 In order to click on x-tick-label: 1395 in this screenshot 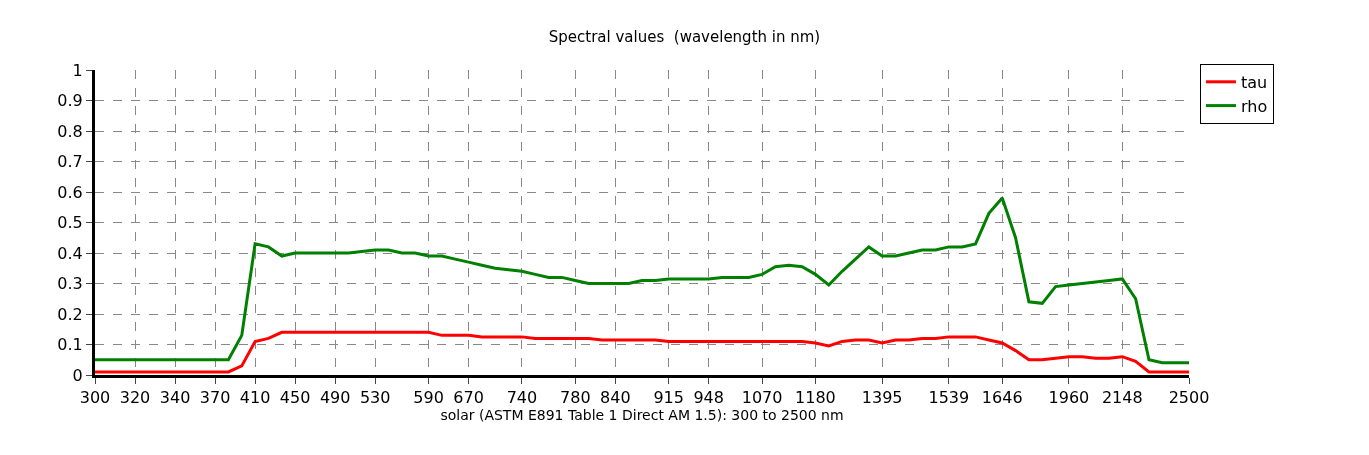, I will do `click(882, 398)`.